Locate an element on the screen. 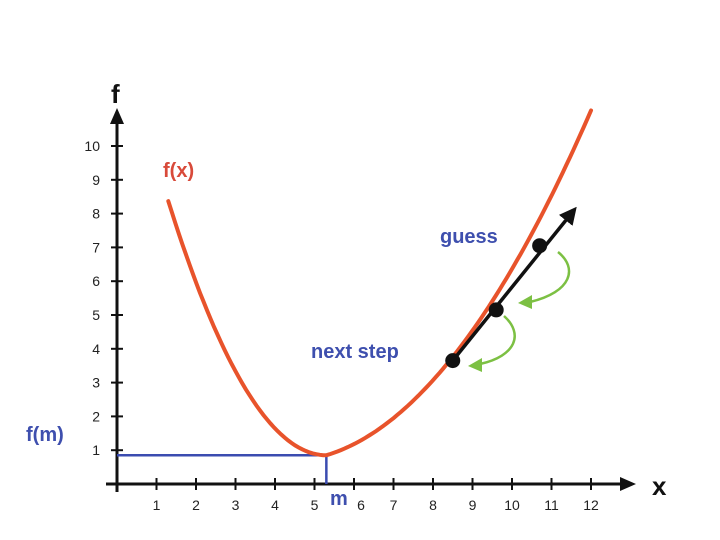  y-ticks: 1 2 3 4 5 6 7 8 9 10 is located at coordinates (103, 298).